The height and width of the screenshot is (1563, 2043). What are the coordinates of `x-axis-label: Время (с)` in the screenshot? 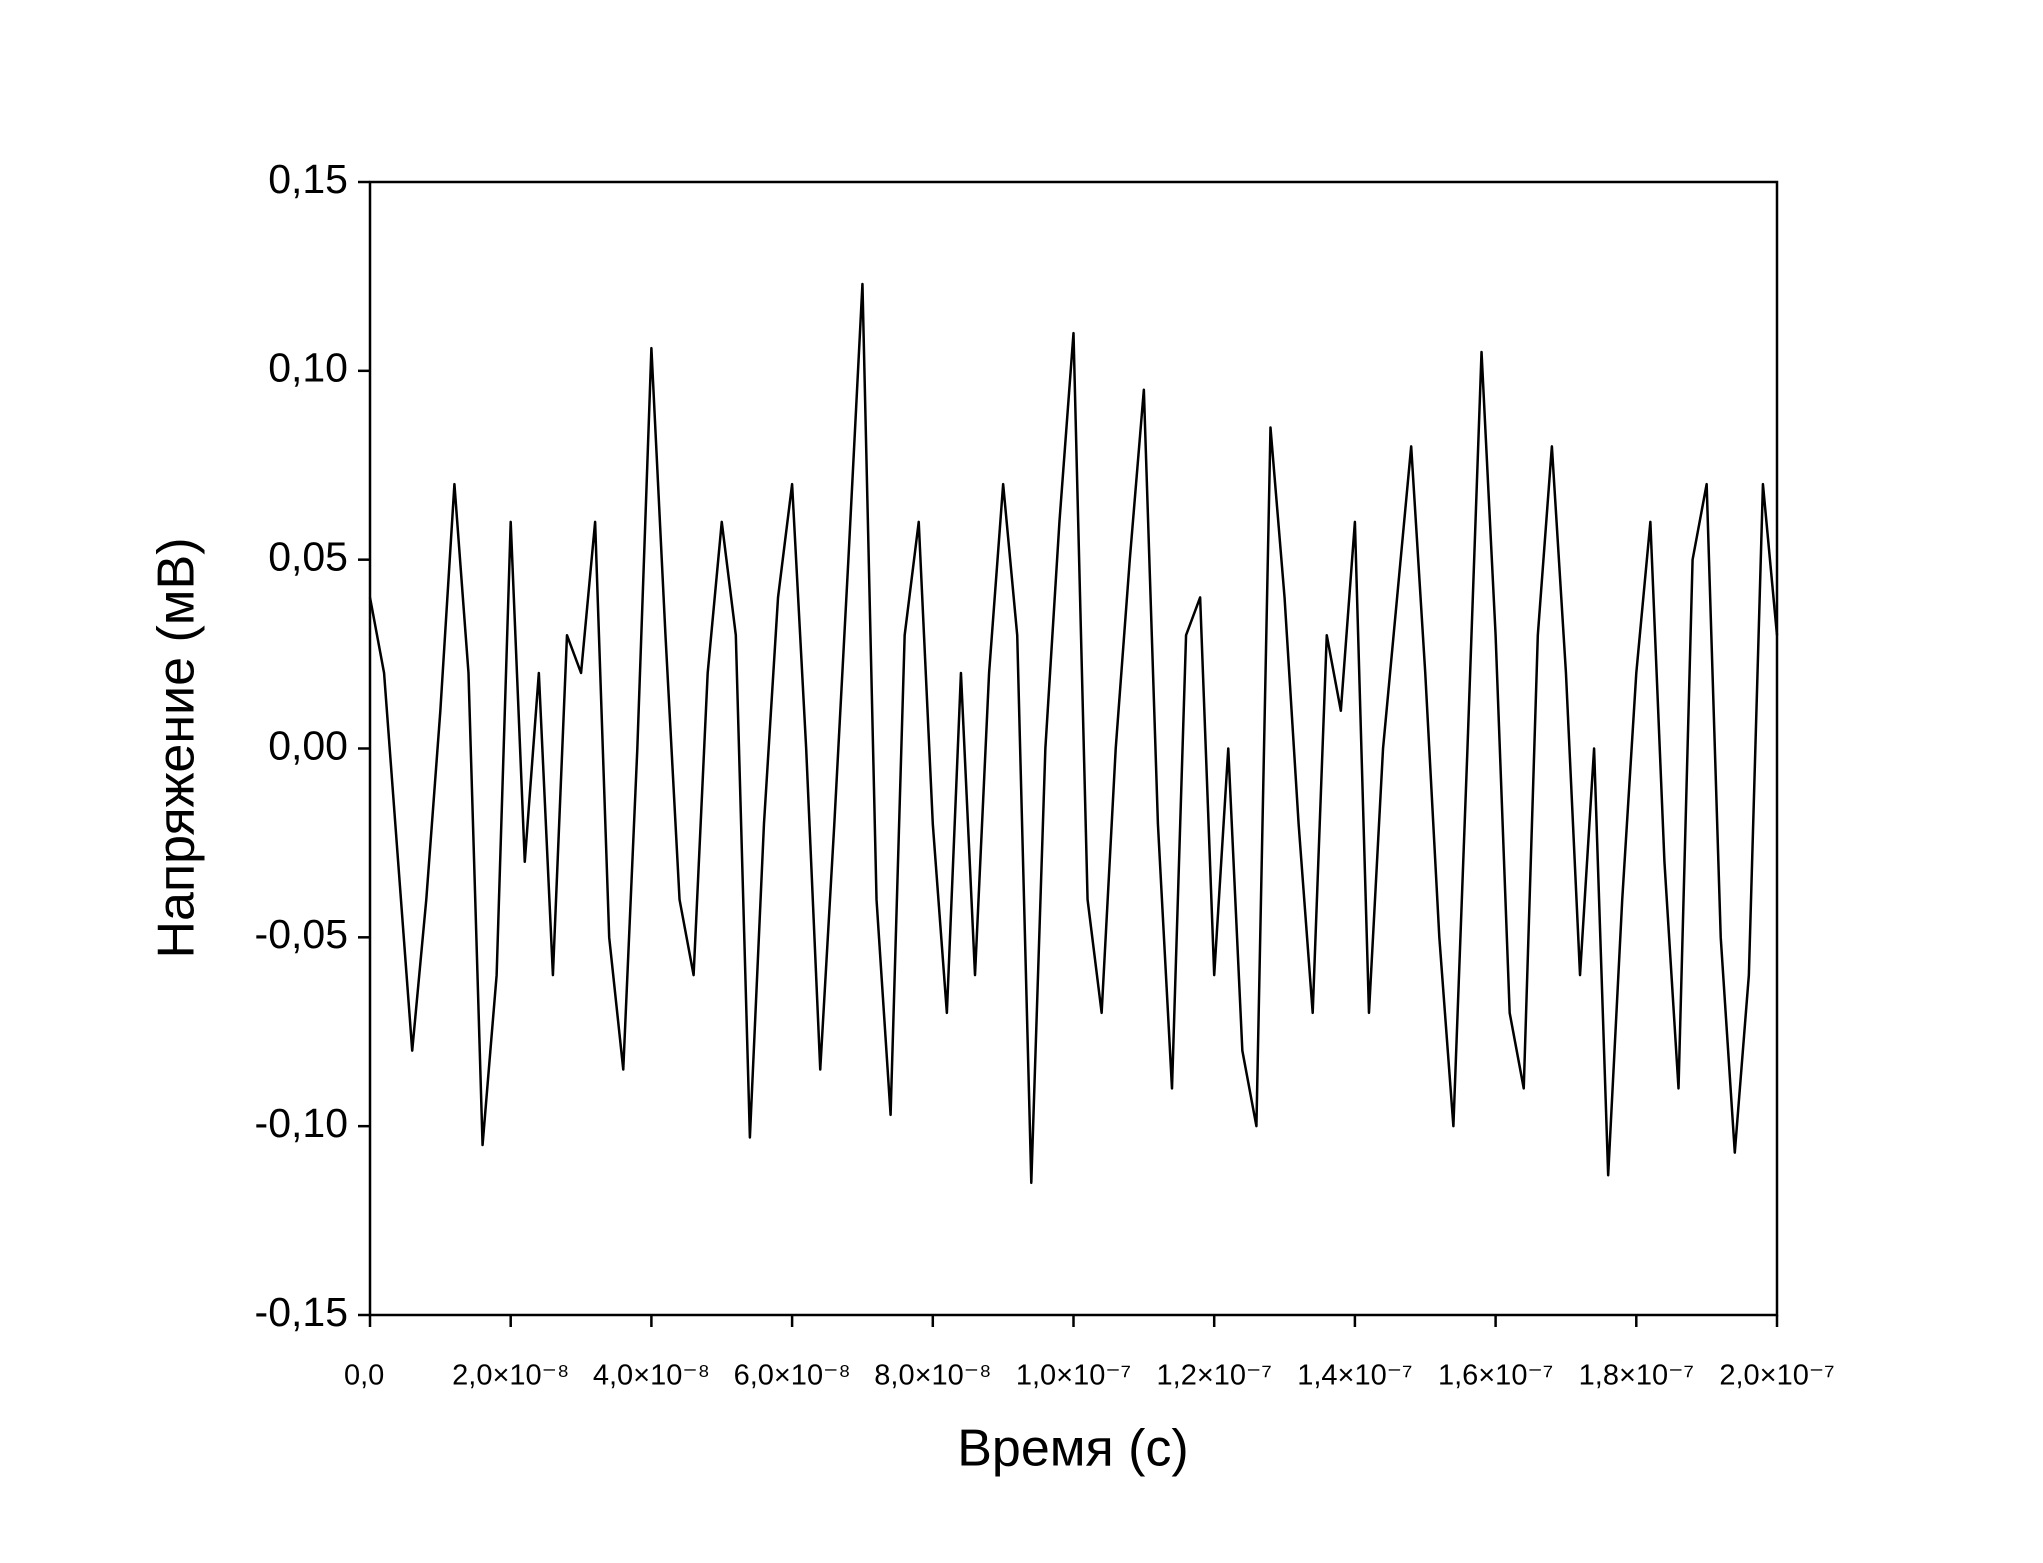 It's located at (1073, 1449).